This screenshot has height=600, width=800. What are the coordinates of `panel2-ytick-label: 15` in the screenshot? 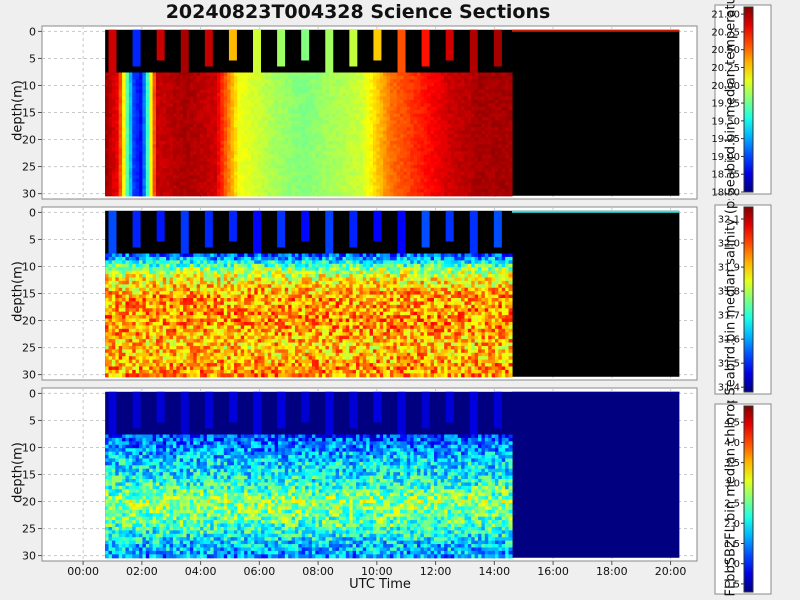 It's located at (29, 294).